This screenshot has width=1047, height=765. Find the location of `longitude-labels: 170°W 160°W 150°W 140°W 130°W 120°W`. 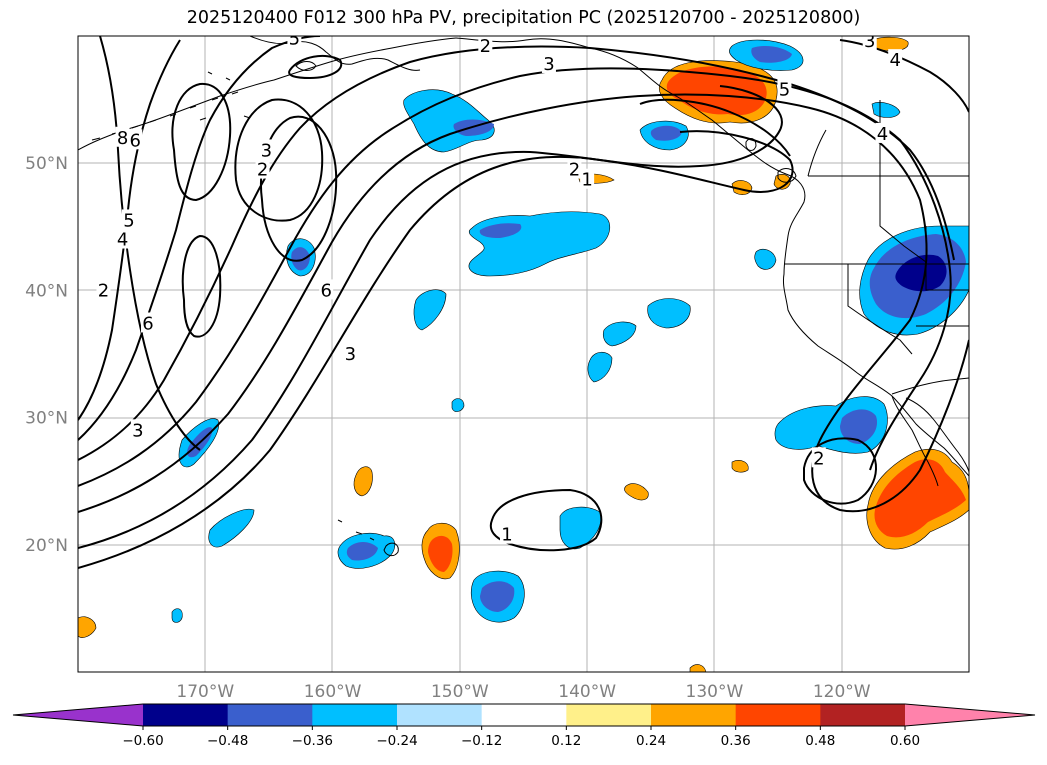

longitude-labels: 170°W 160°W 150°W 140°W 130°W 120°W is located at coordinates (523, 692).